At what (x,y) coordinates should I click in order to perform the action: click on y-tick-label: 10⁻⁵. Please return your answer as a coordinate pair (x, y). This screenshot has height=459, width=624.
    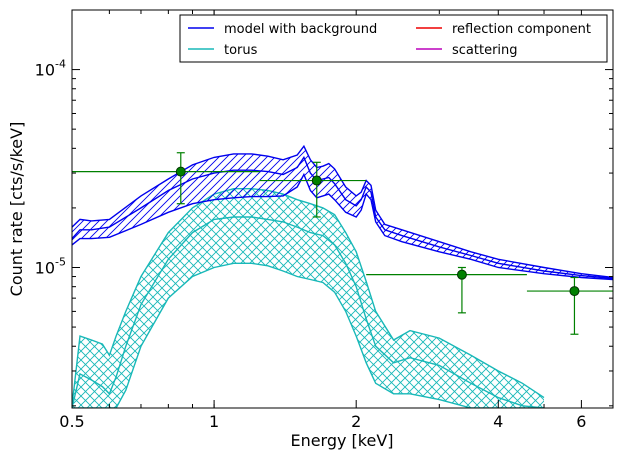
    Looking at the image, I should click on (50, 266).